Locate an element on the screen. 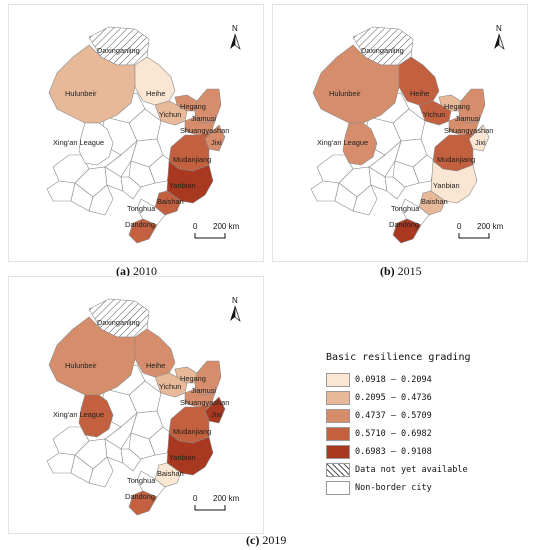 The height and width of the screenshot is (550, 534). caption-2015: (b) 2015 is located at coordinates (401, 271).